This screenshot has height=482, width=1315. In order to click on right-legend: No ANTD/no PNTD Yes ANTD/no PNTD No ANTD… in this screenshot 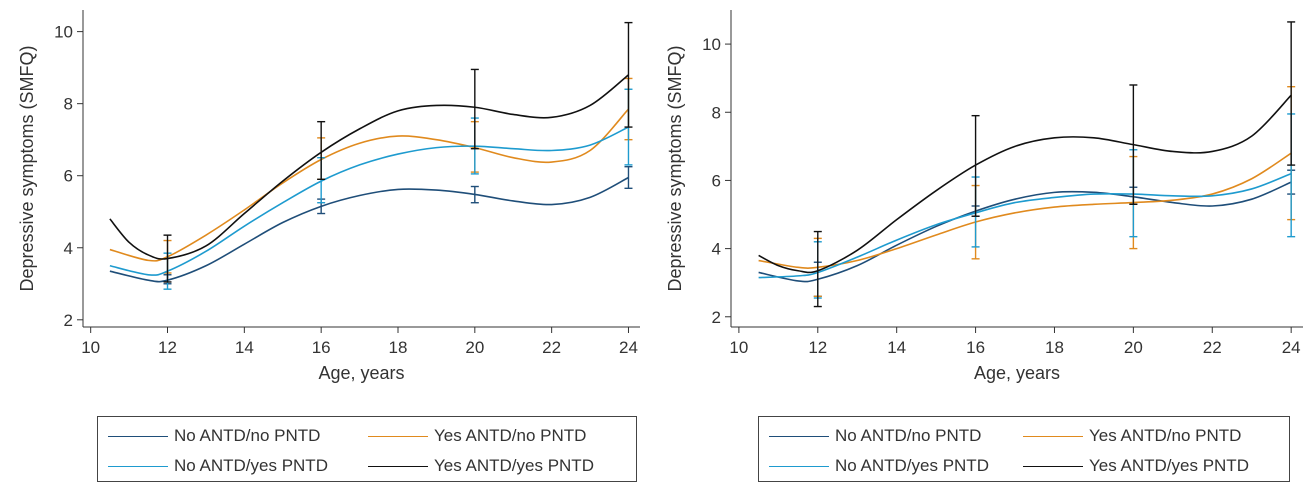, I will do `click(1024, 449)`.